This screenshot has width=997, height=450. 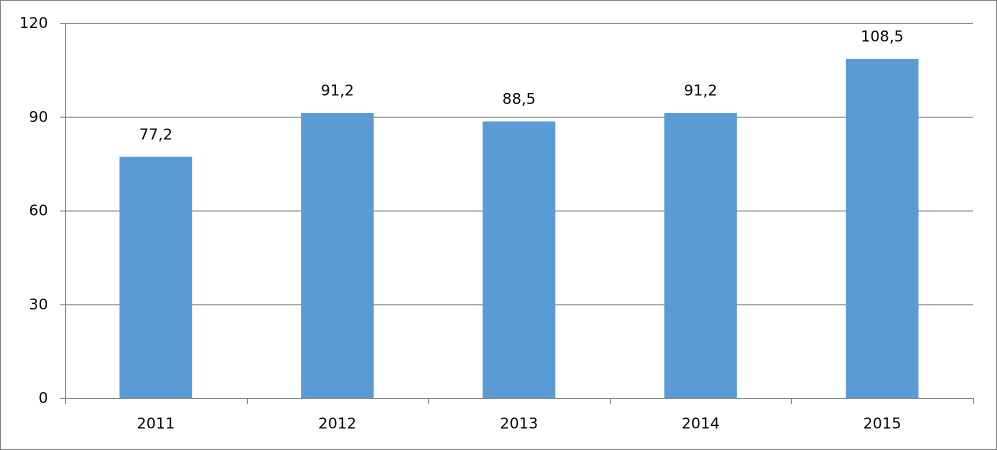 What do you see at coordinates (337, 424) in the screenshot?
I see `x-tick-label: 2012` at bounding box center [337, 424].